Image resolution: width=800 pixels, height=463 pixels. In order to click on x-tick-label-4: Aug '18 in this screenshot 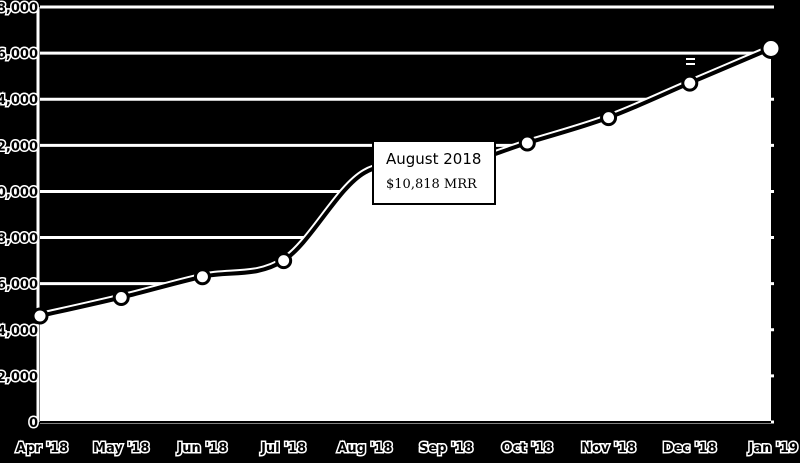, I will do `click(364, 448)`.